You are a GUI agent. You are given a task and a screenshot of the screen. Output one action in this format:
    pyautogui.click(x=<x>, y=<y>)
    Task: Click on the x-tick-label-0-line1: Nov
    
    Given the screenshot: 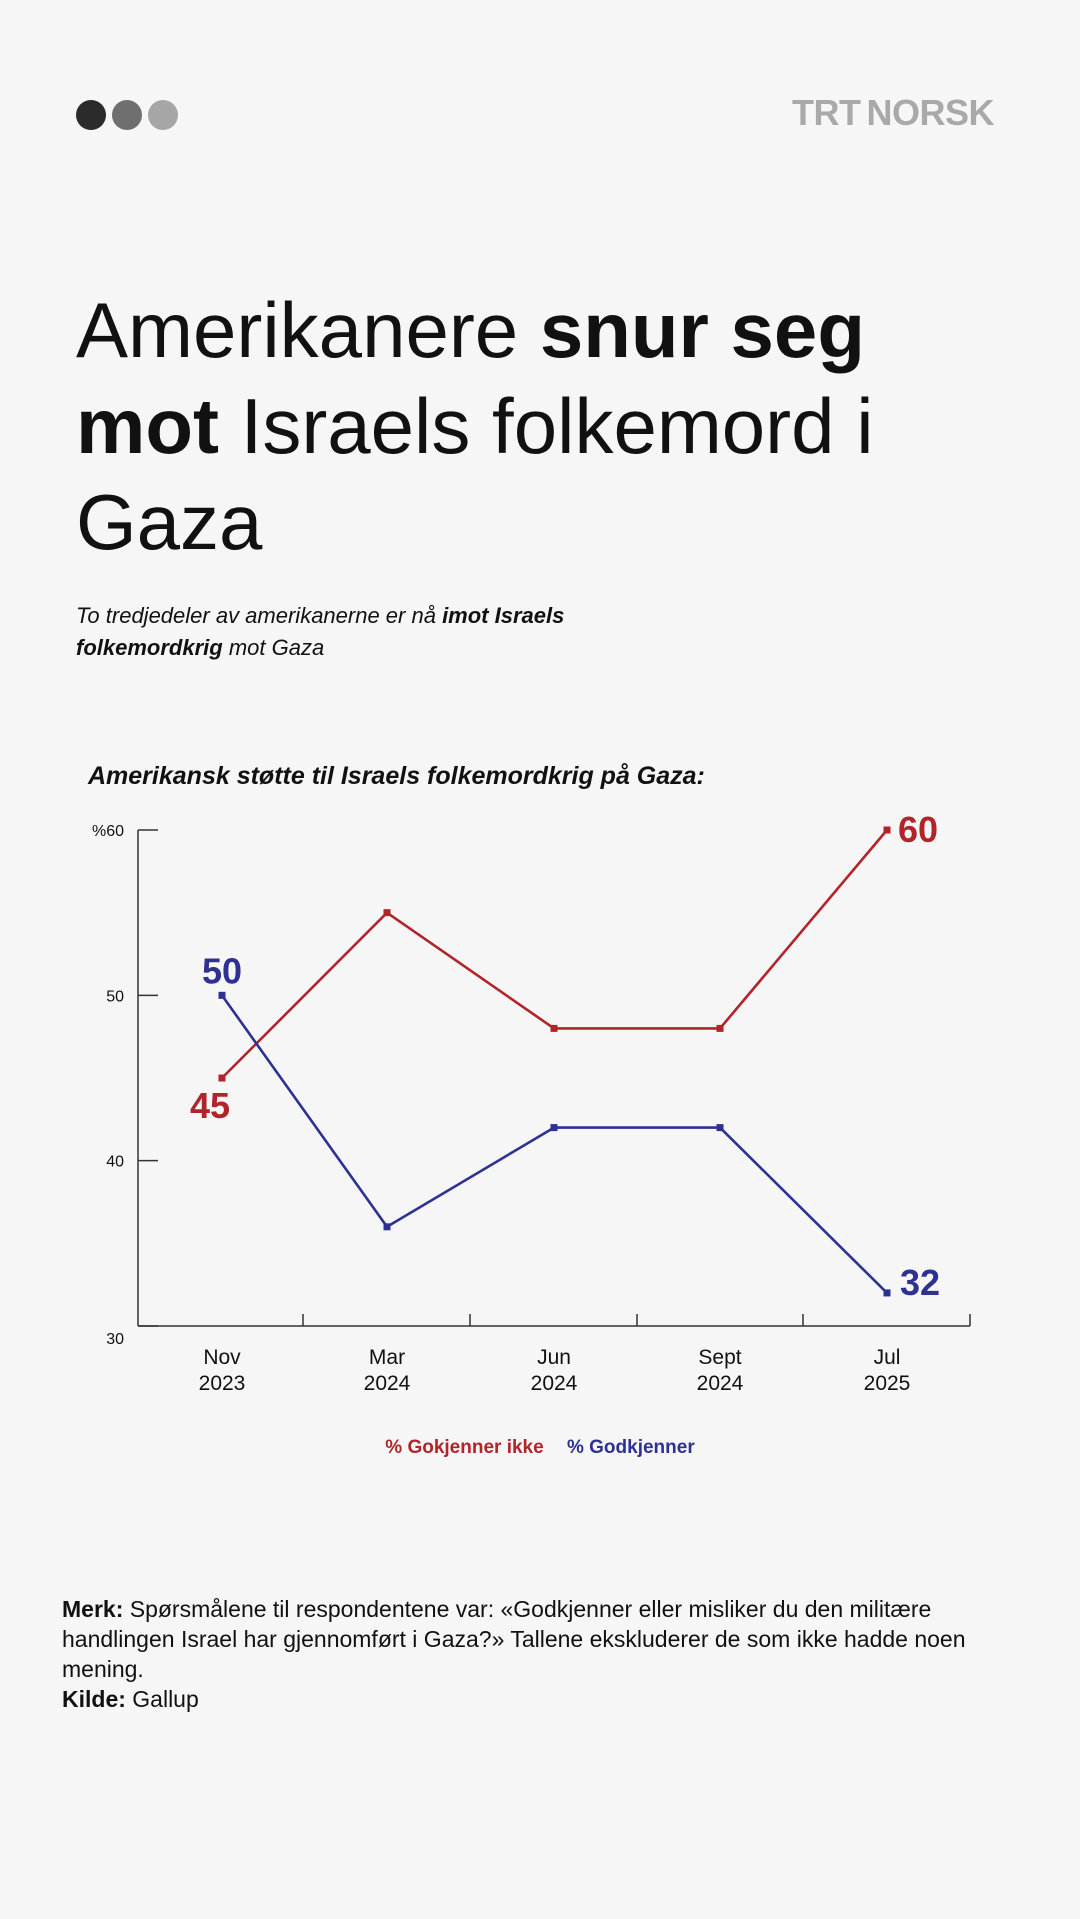 What is the action you would take?
    pyautogui.click(x=222, y=1357)
    